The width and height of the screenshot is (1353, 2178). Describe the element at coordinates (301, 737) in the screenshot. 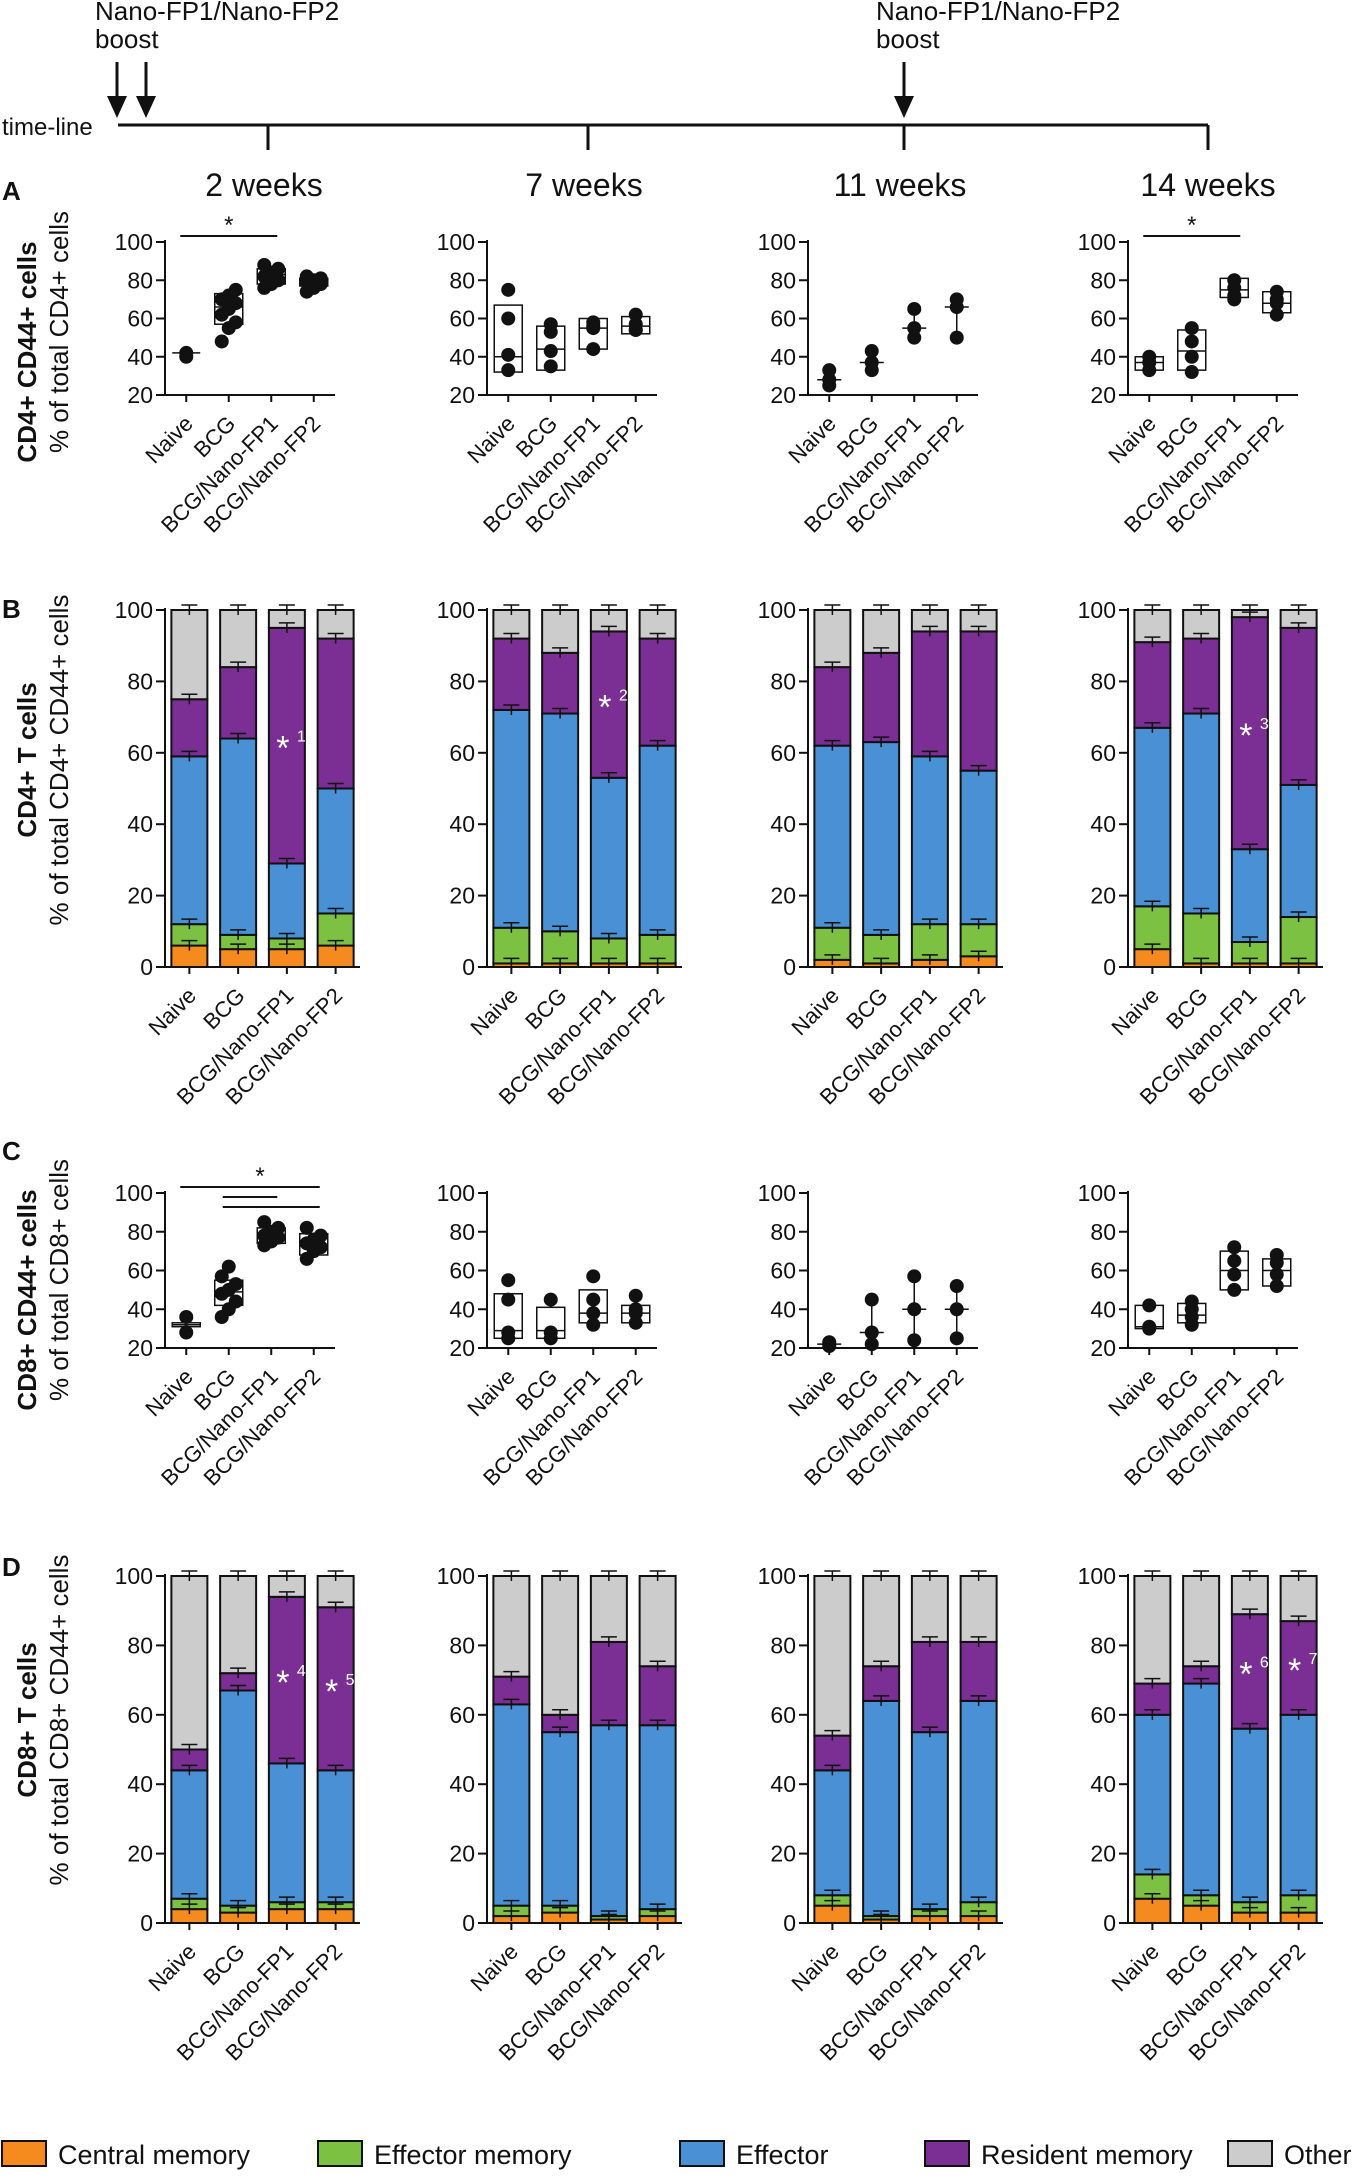

I see `annotation-index: 1` at that location.